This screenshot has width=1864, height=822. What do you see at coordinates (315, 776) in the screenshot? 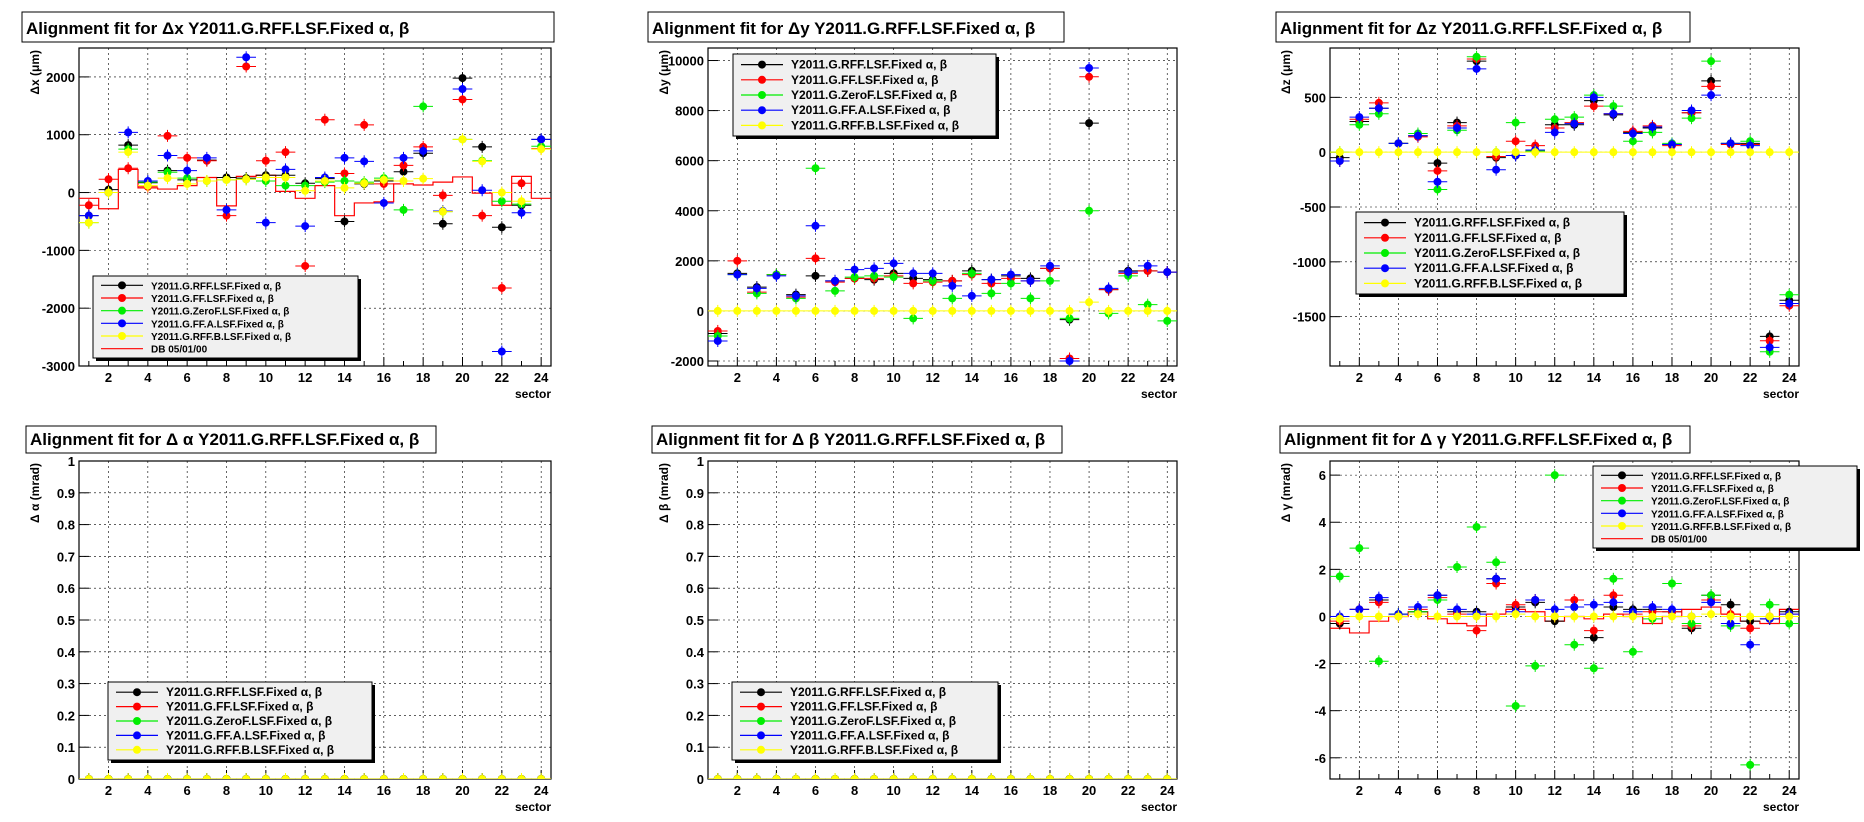
I see `data-points` at bounding box center [315, 776].